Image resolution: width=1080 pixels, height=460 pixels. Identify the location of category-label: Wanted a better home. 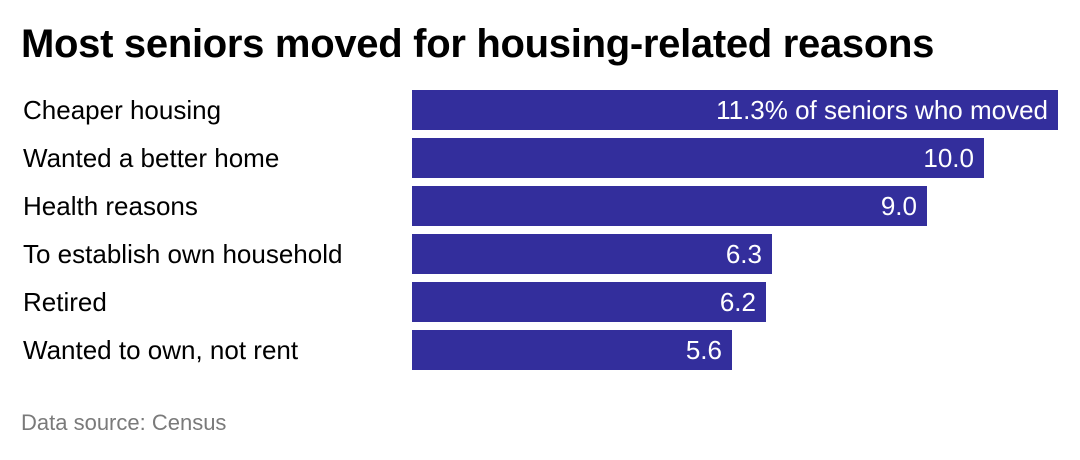
(151, 158).